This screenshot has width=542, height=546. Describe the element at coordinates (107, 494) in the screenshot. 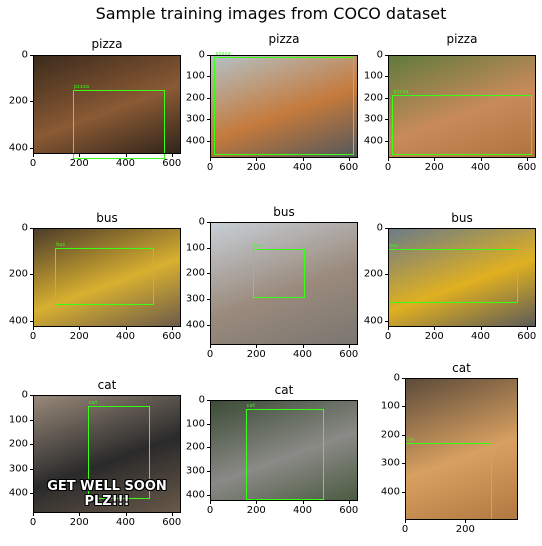

I see `meme-caption: GET WELL SOON PLZ!!!` at that location.